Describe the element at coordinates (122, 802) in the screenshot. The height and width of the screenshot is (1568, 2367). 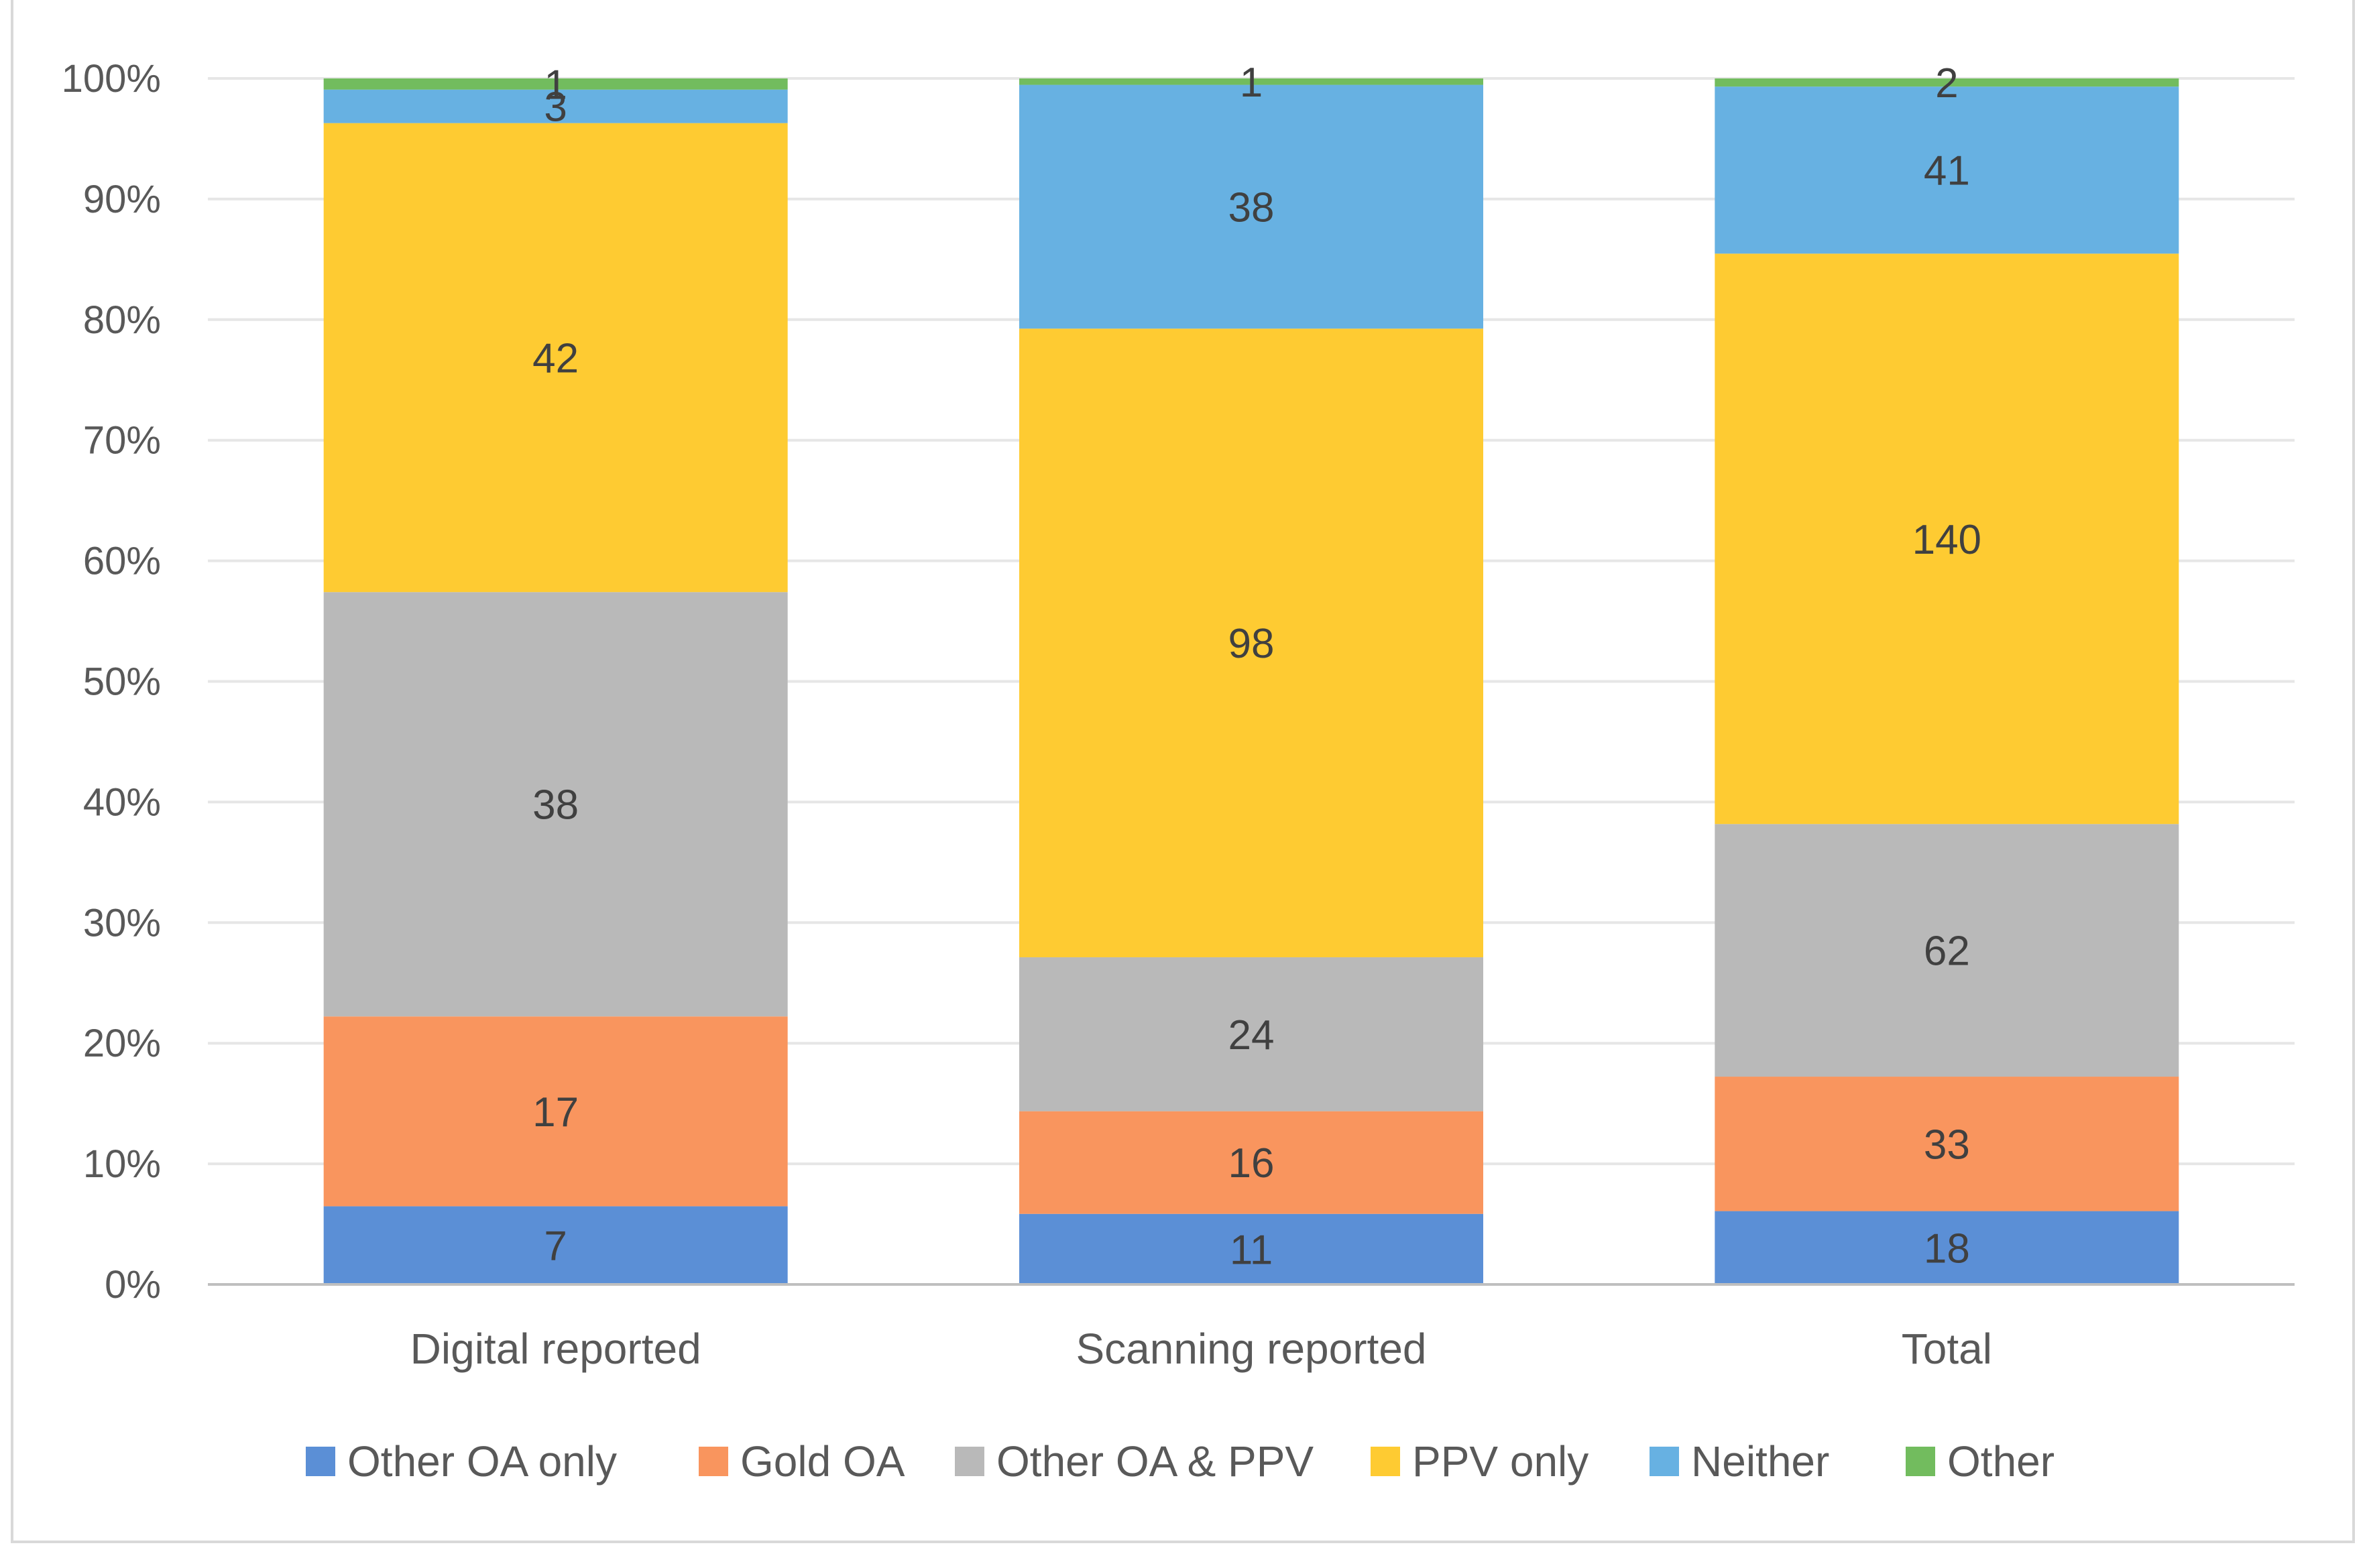
I see `y-tick-label: 40%` at that location.